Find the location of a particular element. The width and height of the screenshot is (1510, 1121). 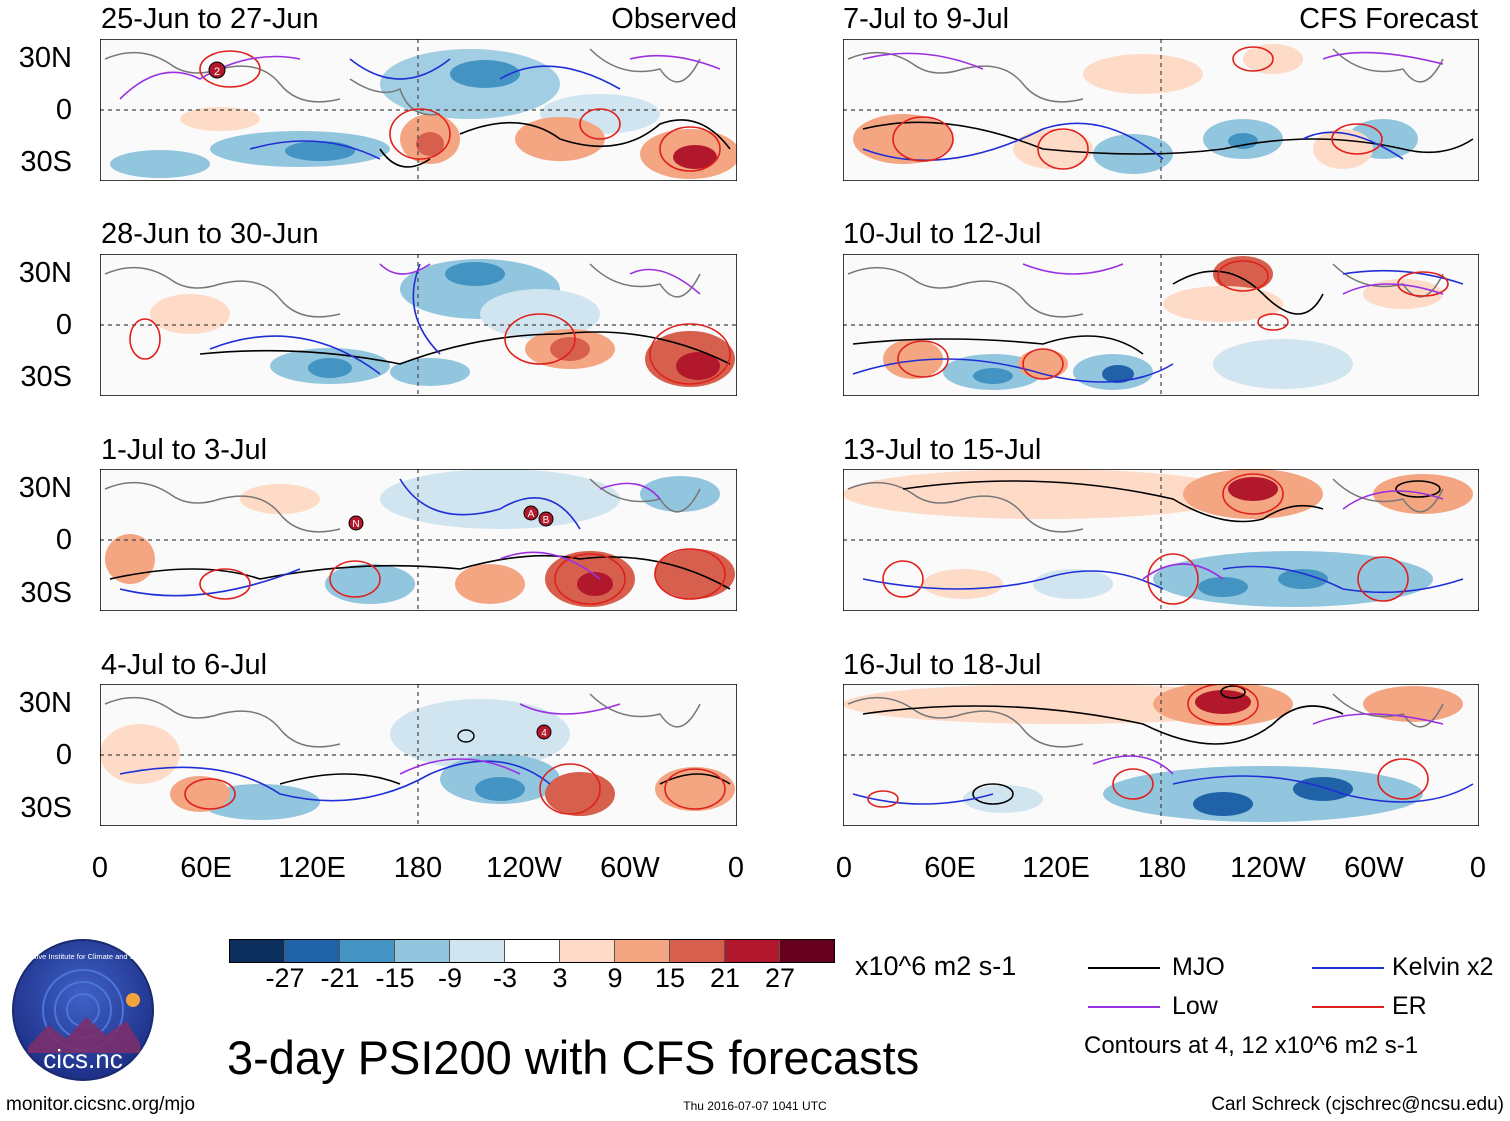

observed-label: Observed is located at coordinates (674, 19).